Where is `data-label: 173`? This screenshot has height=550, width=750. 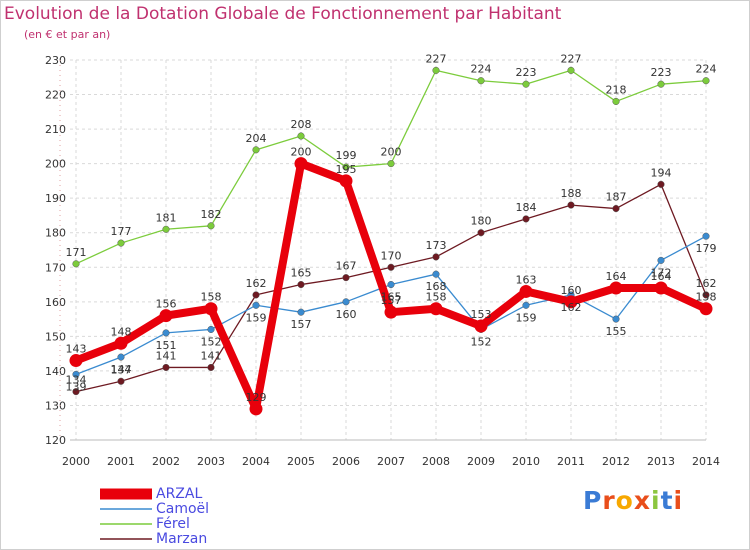
data-label: 173 is located at coordinates (436, 245).